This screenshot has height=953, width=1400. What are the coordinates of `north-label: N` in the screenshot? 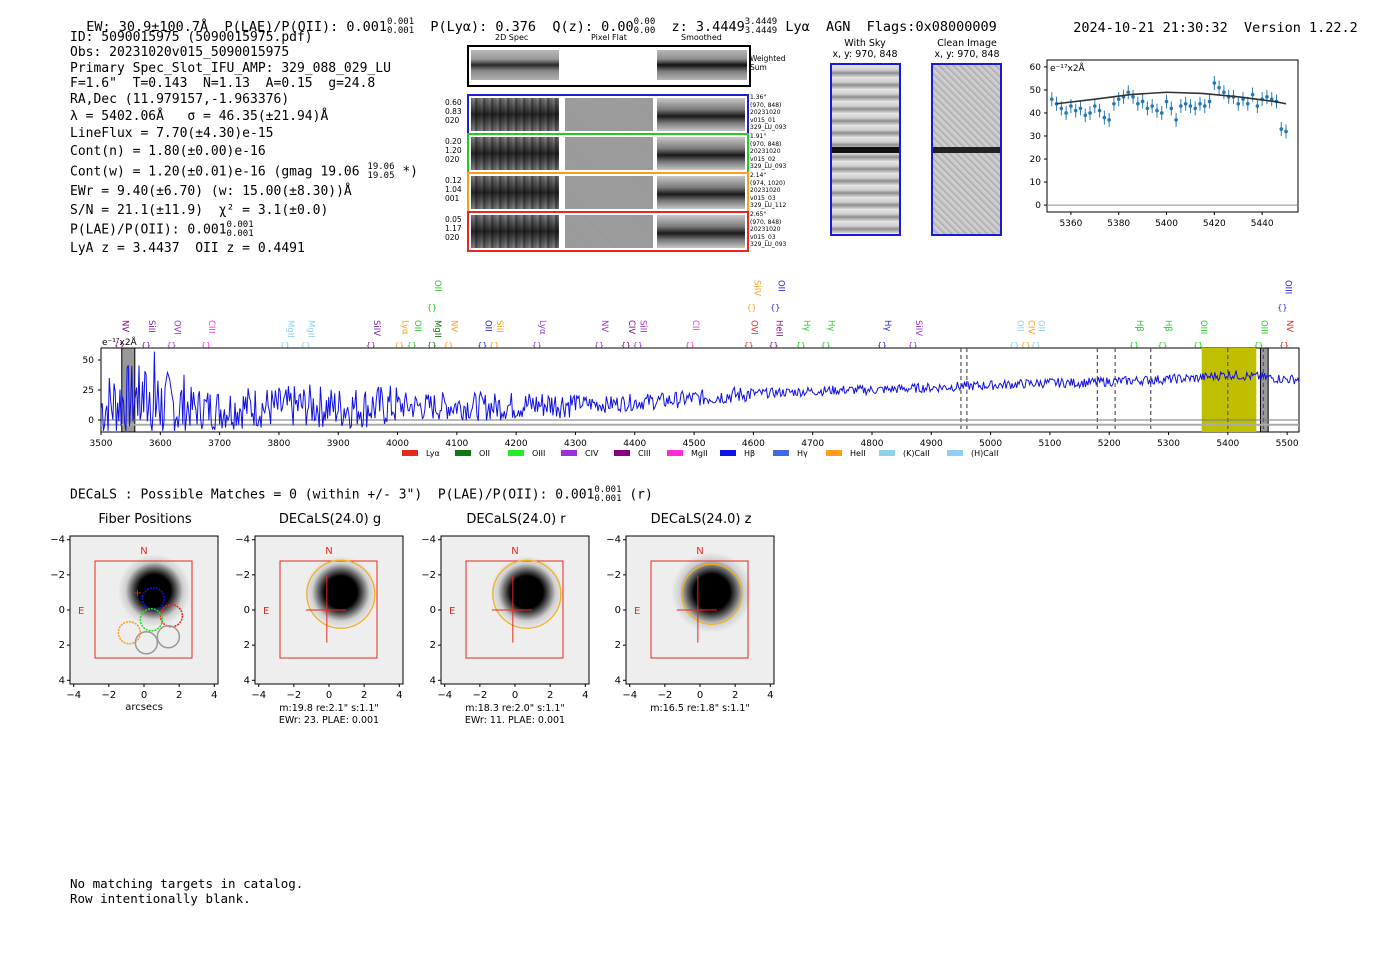 It's located at (699, 551).